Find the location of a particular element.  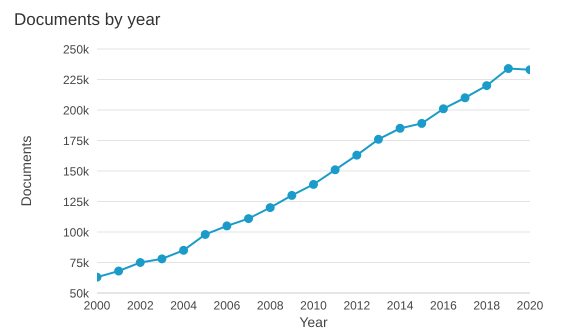

x-tick-label: 2016 is located at coordinates (444, 305).